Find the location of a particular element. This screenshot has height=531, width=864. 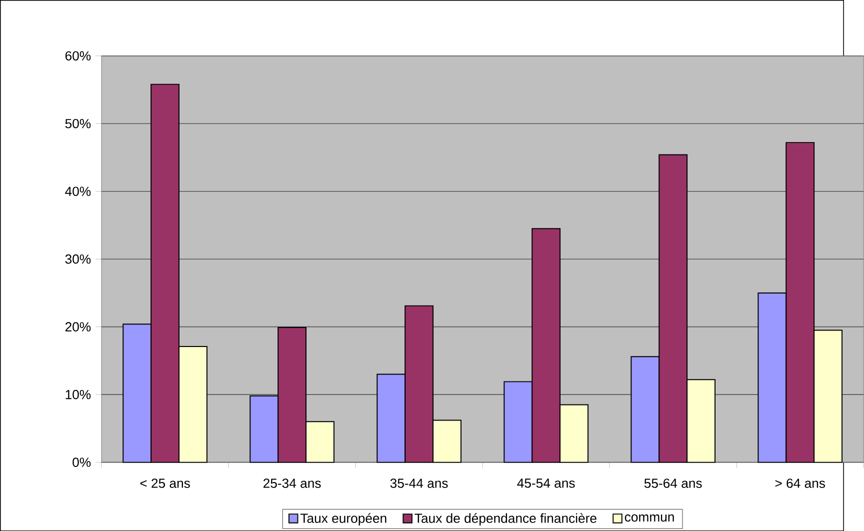

x-tick-label: 25-34 ans is located at coordinates (292, 483).